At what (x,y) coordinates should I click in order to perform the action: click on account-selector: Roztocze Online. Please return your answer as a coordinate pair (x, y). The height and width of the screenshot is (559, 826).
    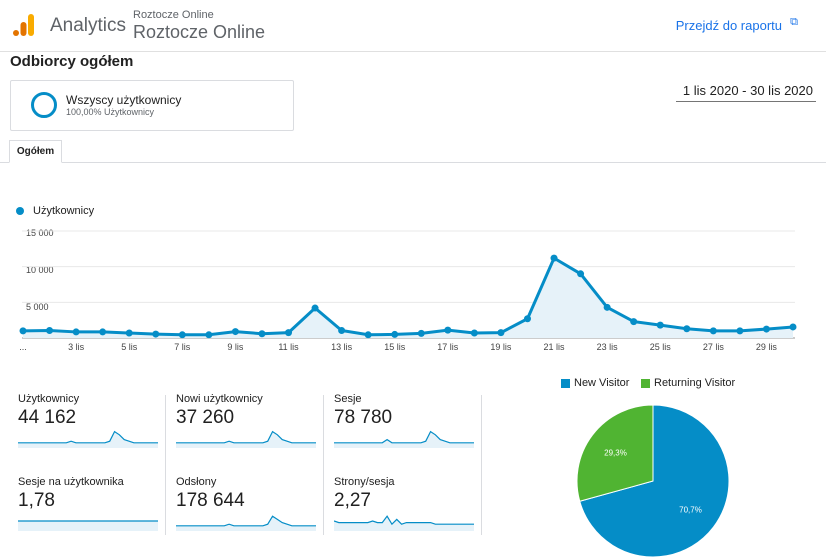
    Looking at the image, I should click on (199, 32).